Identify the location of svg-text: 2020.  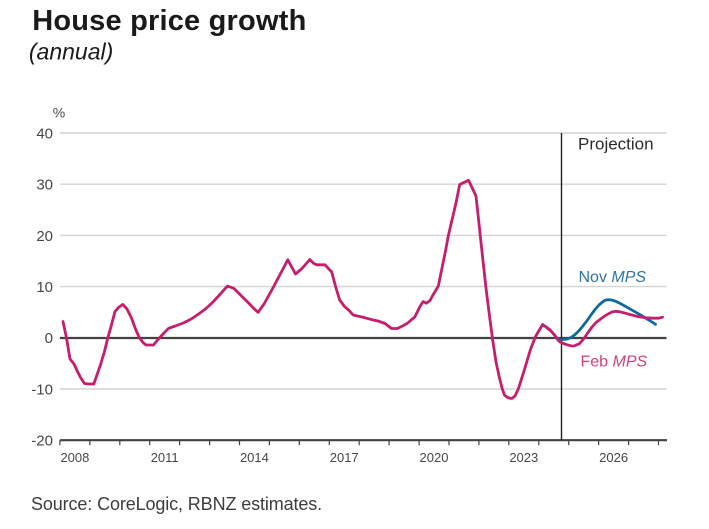
(434, 457).